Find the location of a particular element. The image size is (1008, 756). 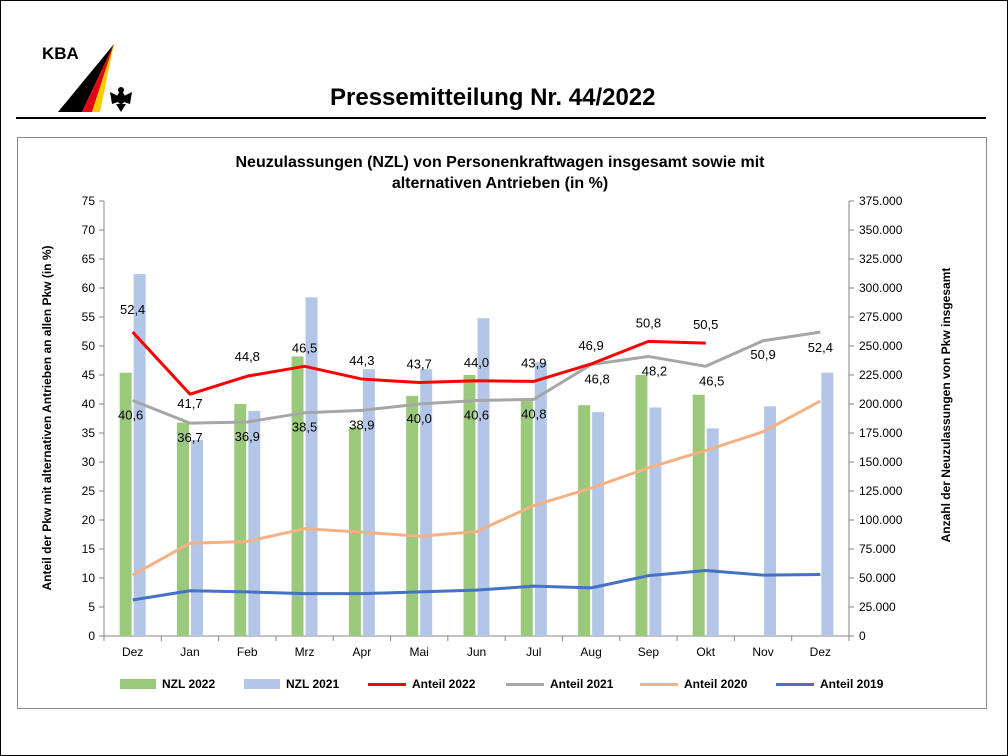

x-tick-label: Apr is located at coordinates (362, 652).